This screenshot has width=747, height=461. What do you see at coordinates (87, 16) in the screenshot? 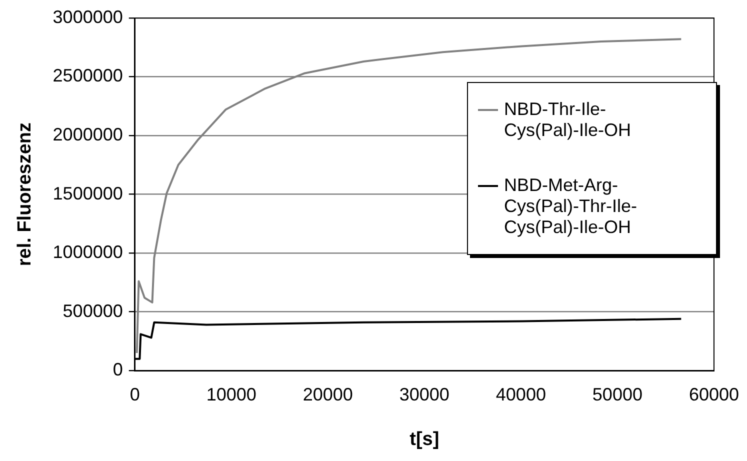
I see `y-tick-label: 3000000` at bounding box center [87, 16].